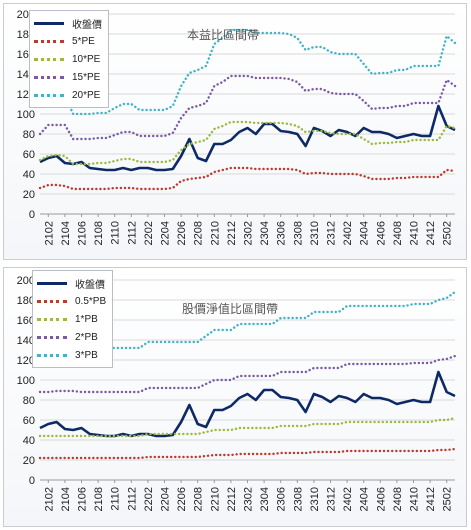 The height and width of the screenshot is (530, 471). I want to click on y-tick-label: 60, so click(29, 421).